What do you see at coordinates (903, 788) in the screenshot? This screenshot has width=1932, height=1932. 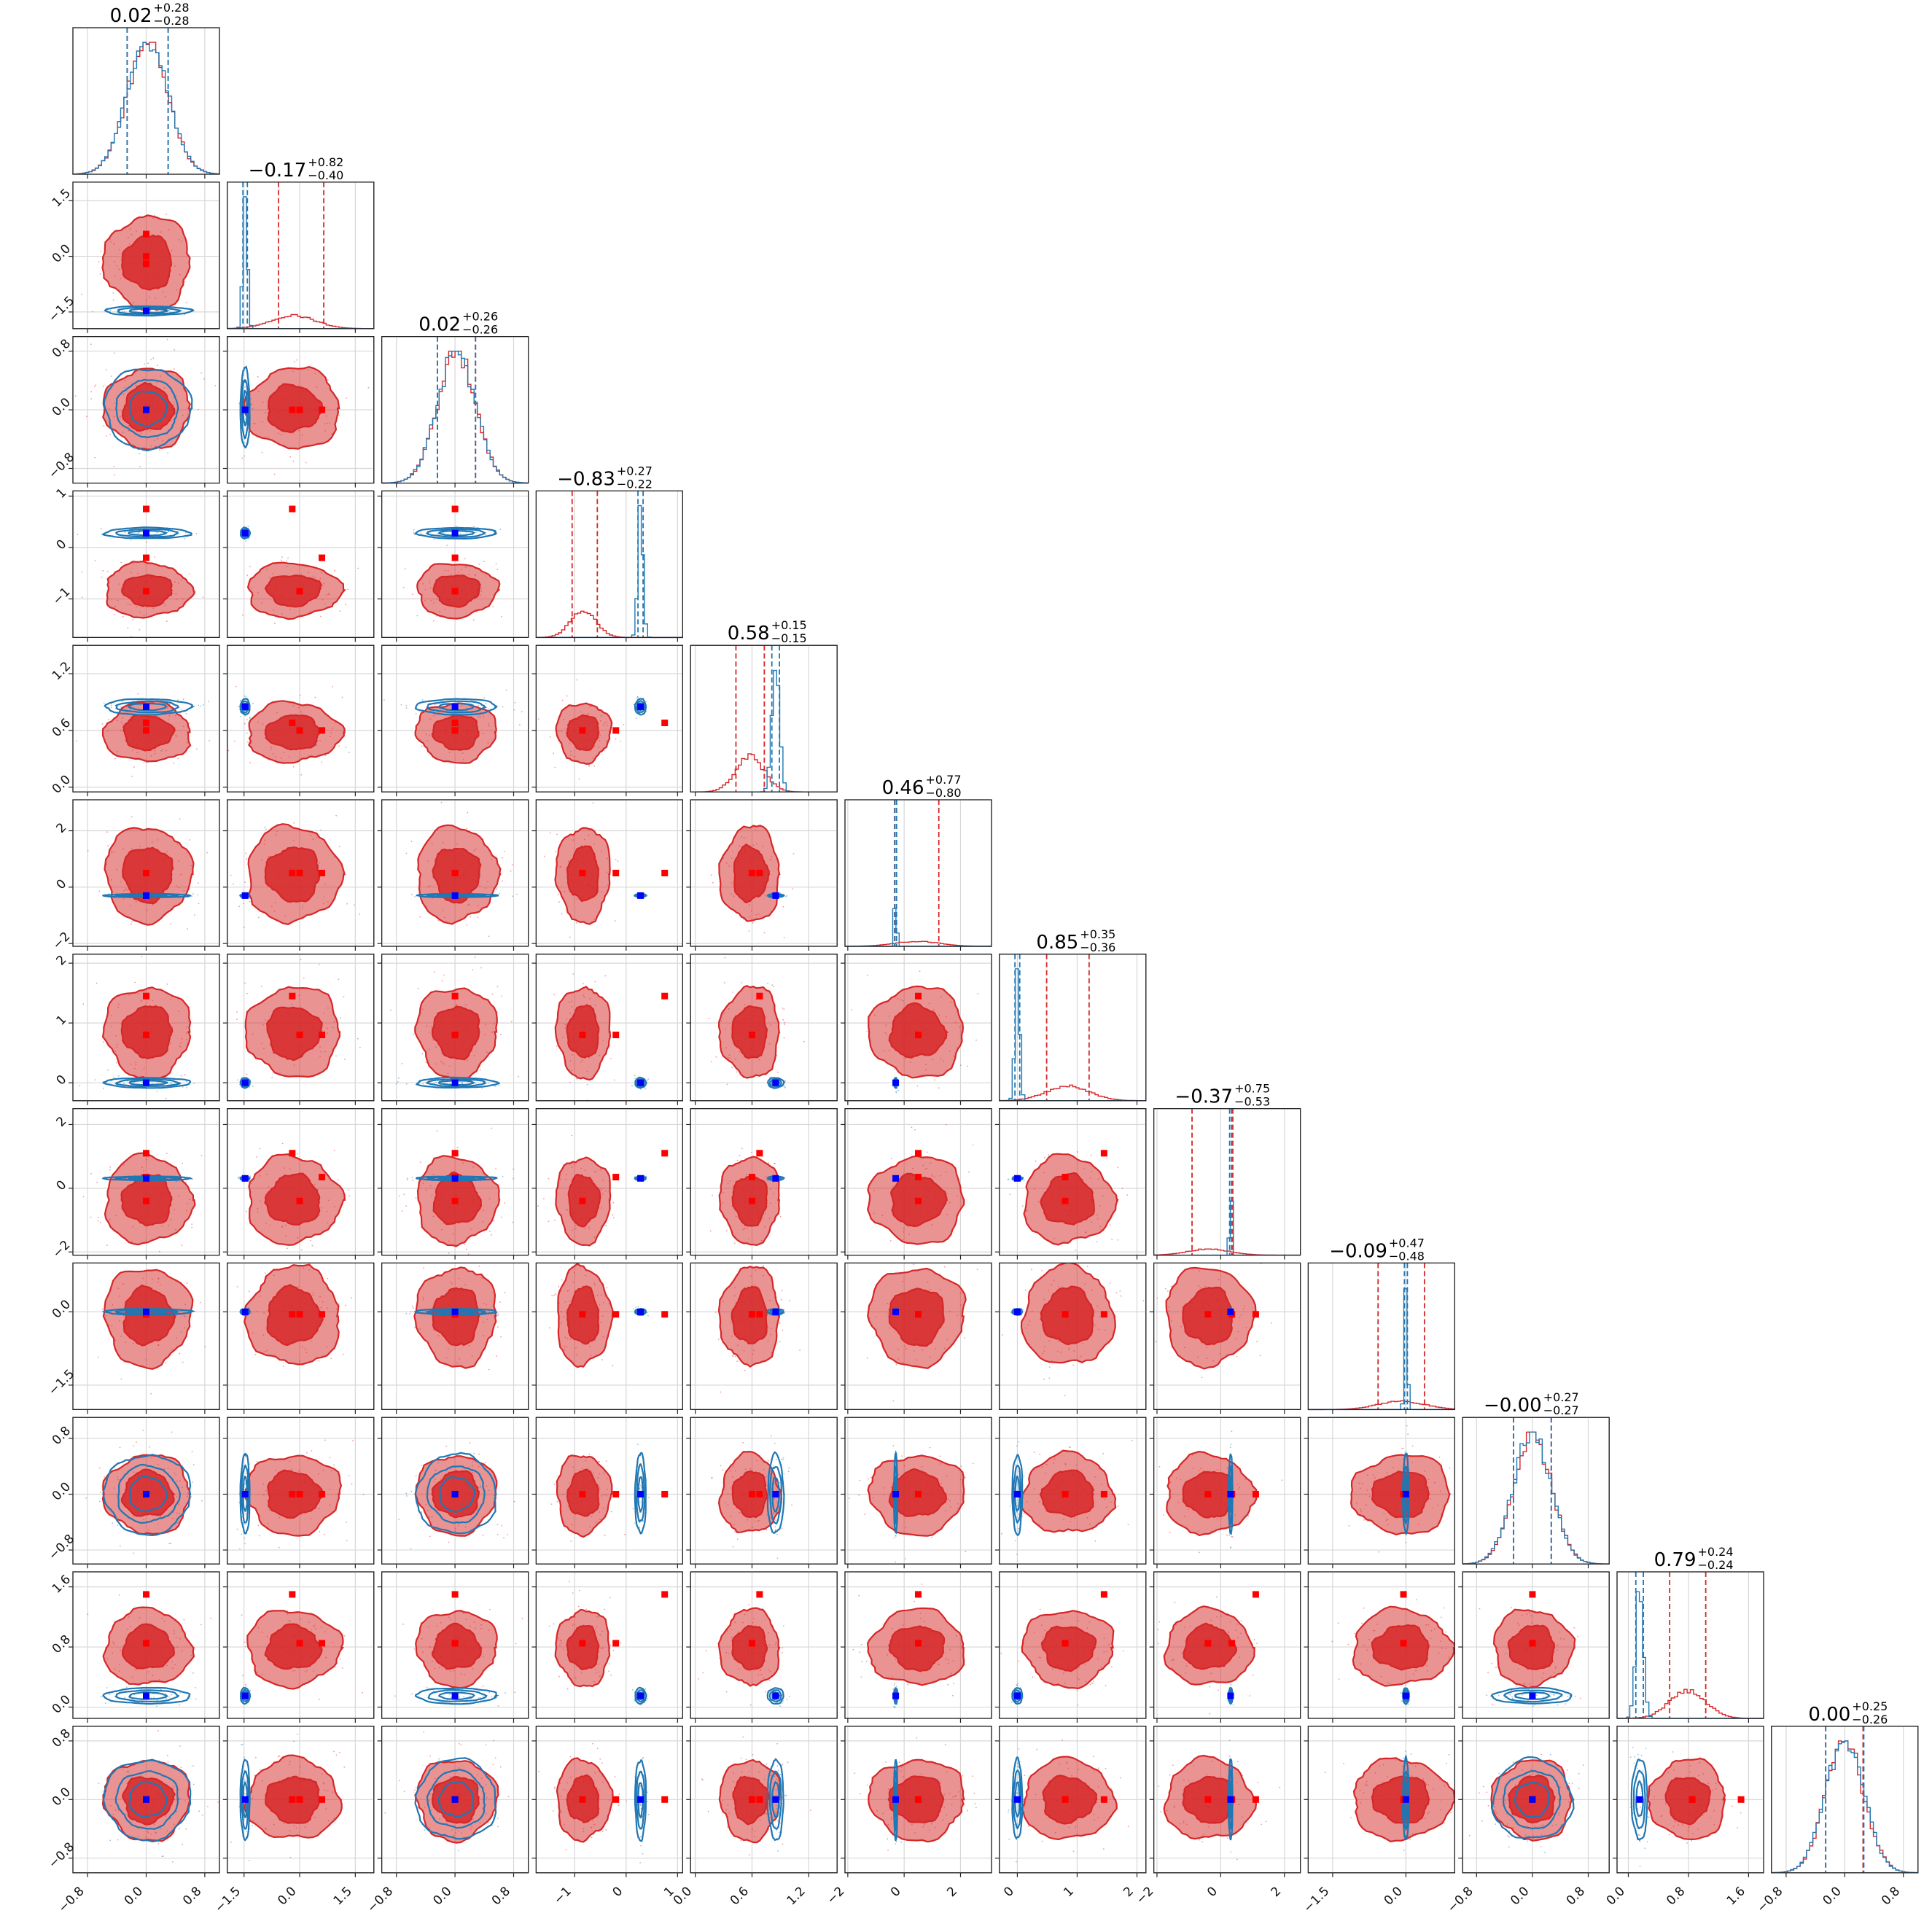 I see `param-title: 0.46` at bounding box center [903, 788].